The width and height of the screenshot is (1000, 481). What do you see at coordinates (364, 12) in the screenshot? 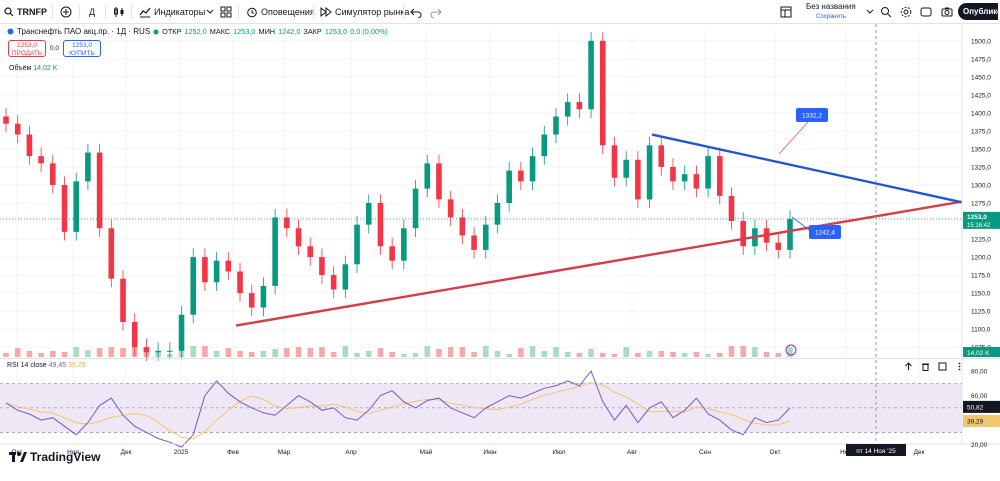
I see `replay-button: Симулятор рынка` at bounding box center [364, 12].